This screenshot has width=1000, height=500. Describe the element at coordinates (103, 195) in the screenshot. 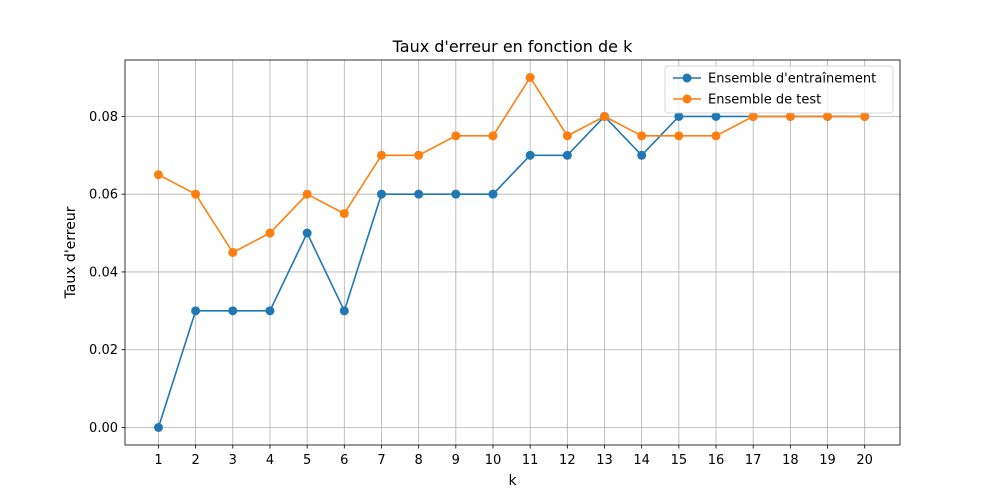

I see `y-tick-label: 0.06` at that location.